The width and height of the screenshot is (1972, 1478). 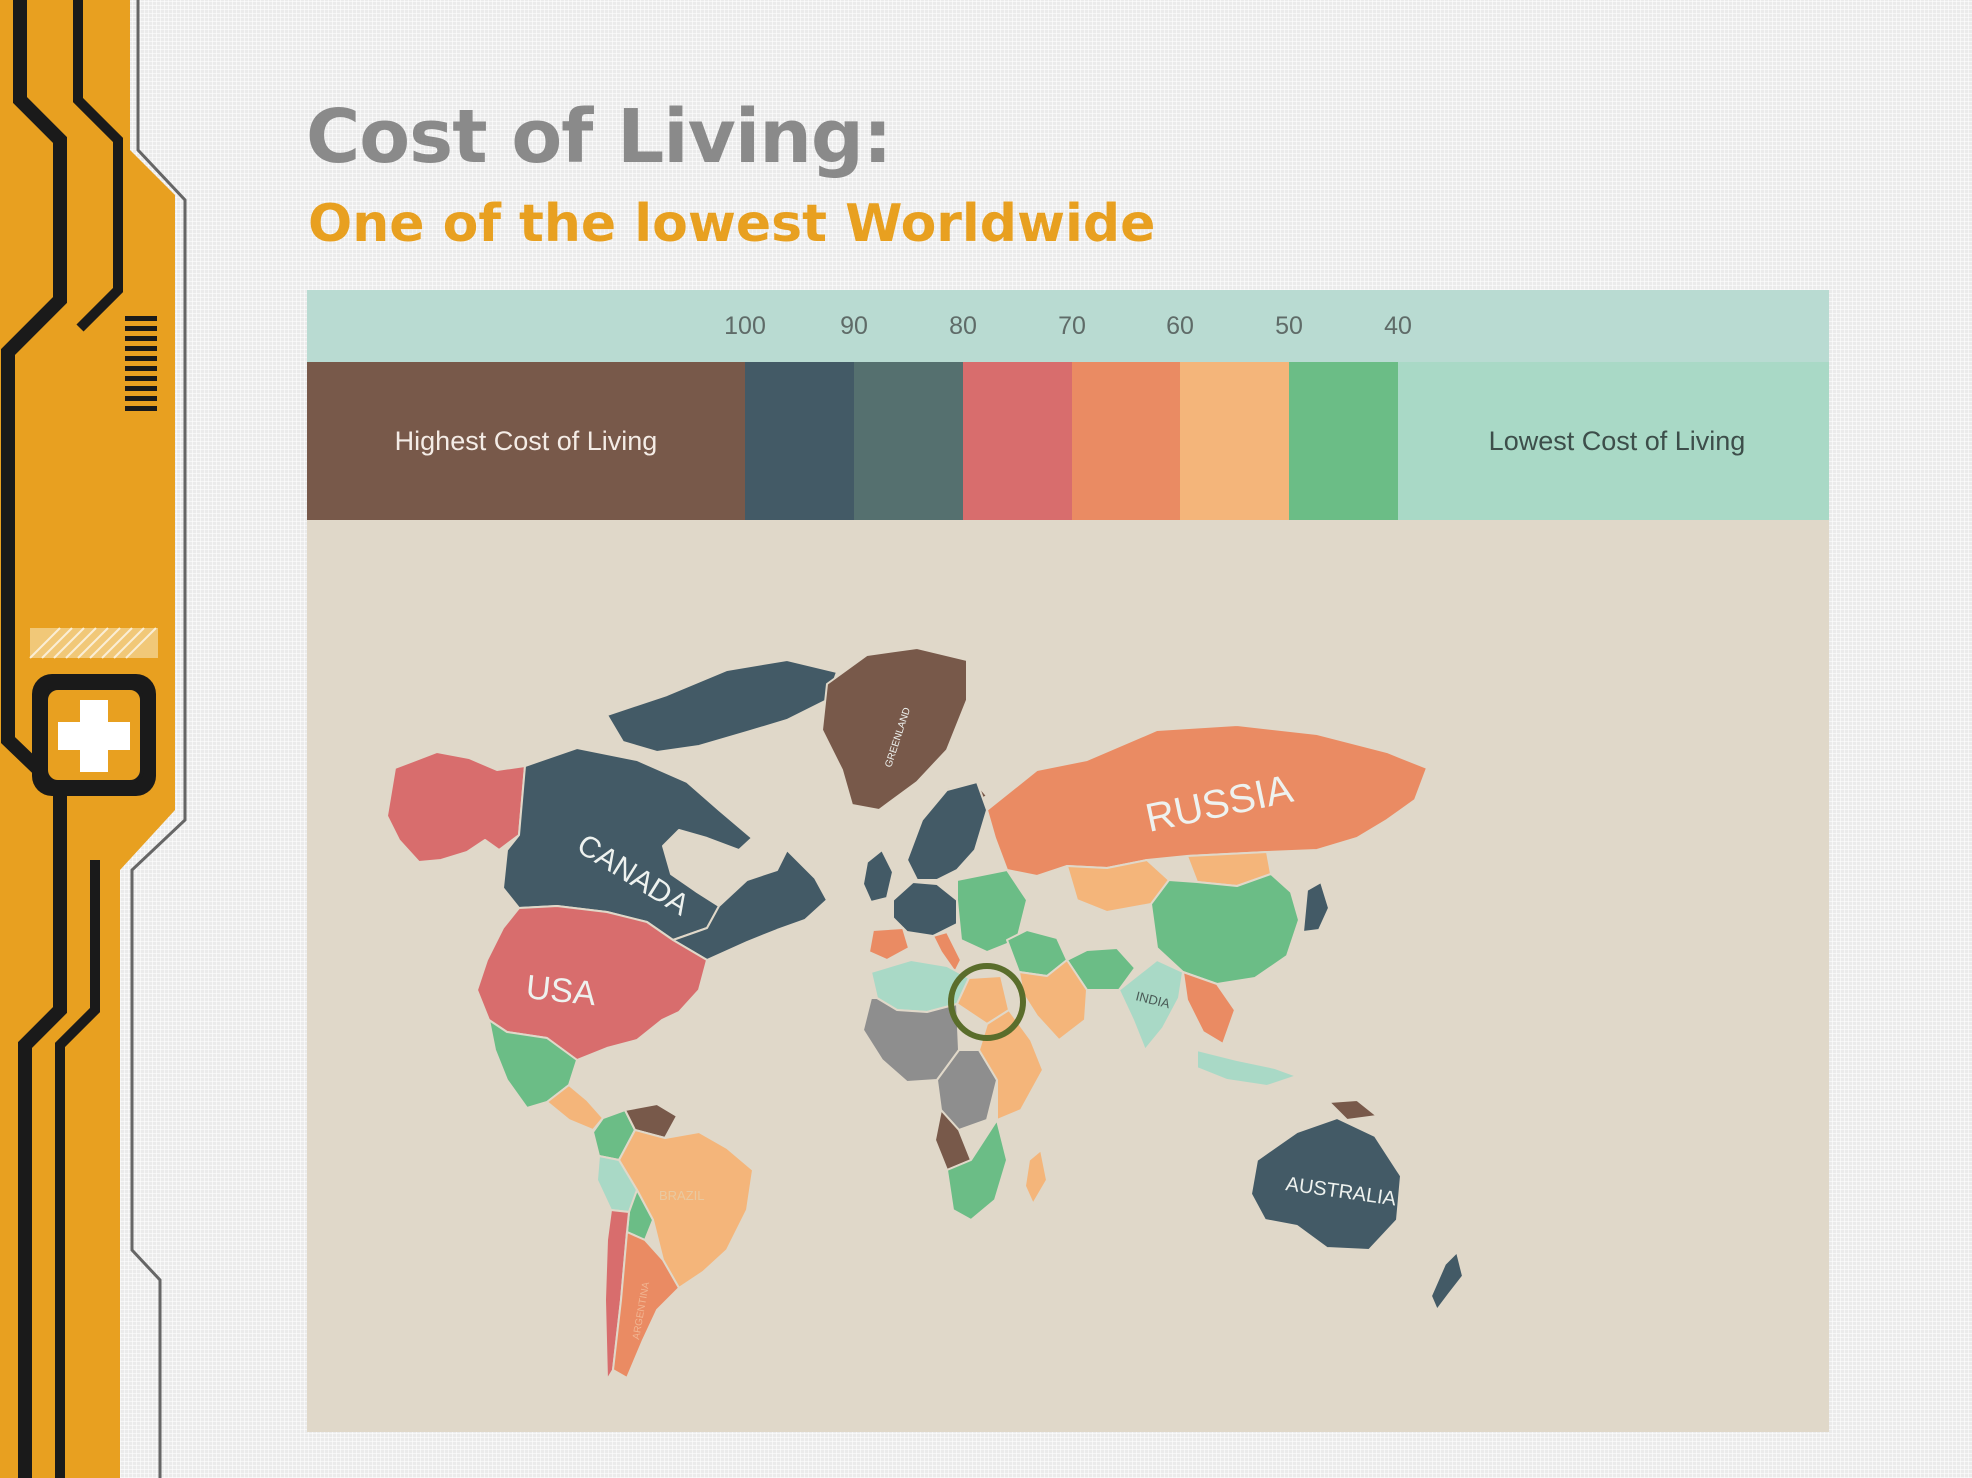 I want to click on region-italy, so click(x=947, y=952).